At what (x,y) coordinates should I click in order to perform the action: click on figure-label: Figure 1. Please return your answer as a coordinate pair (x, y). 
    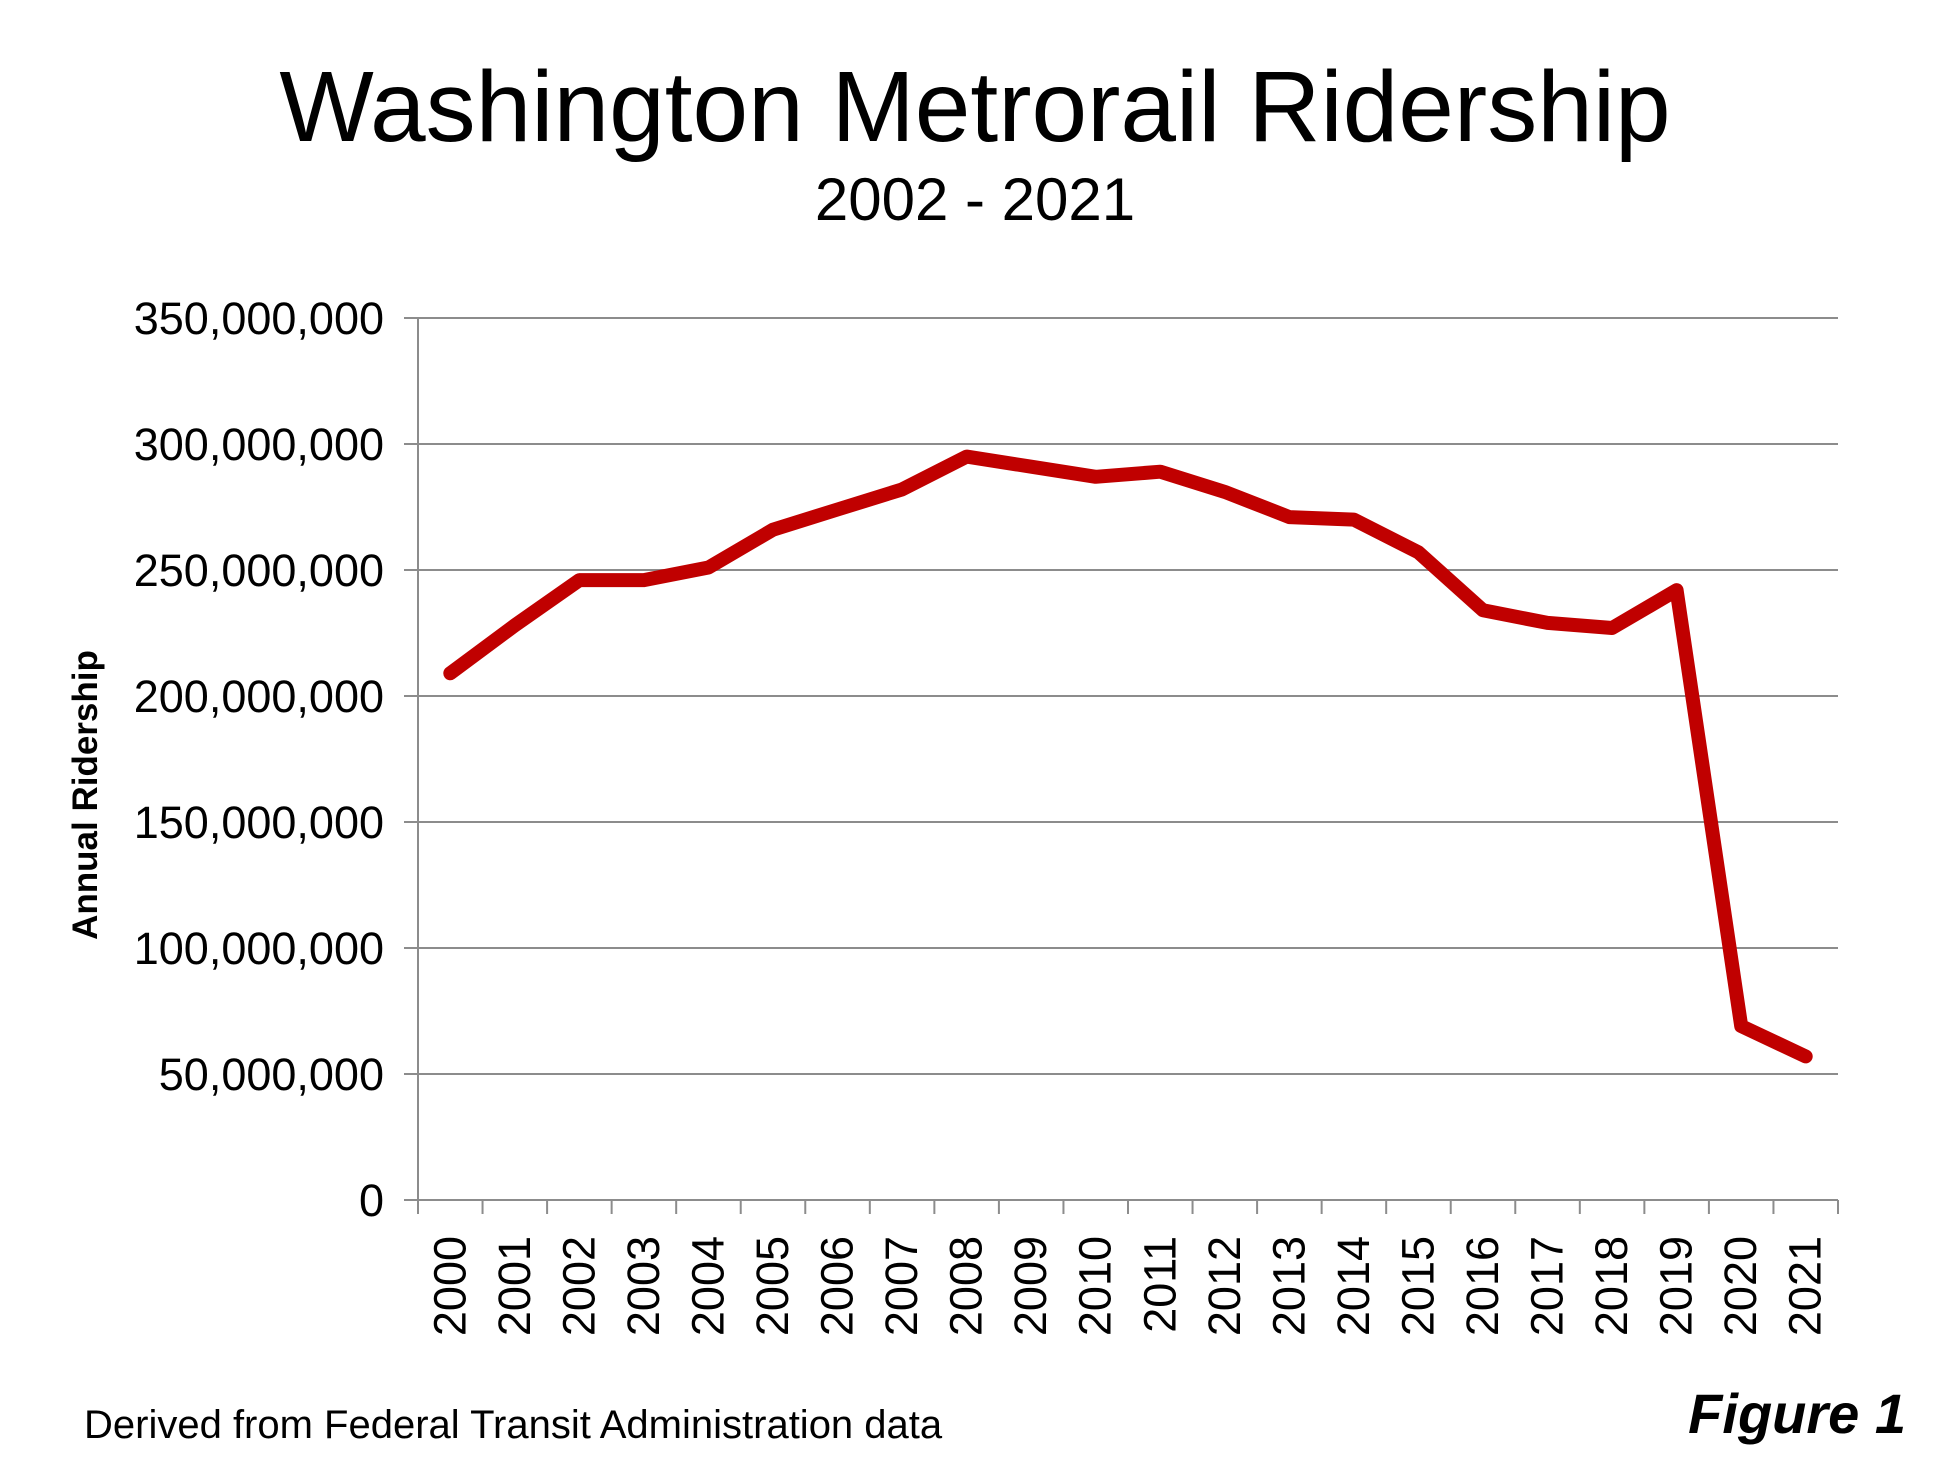
    Looking at the image, I should click on (1797, 1413).